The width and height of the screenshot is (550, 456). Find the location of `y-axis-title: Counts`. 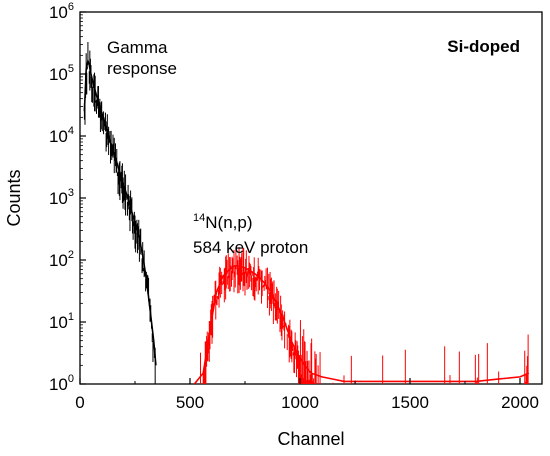

y-axis-title: Counts is located at coordinates (14, 197).